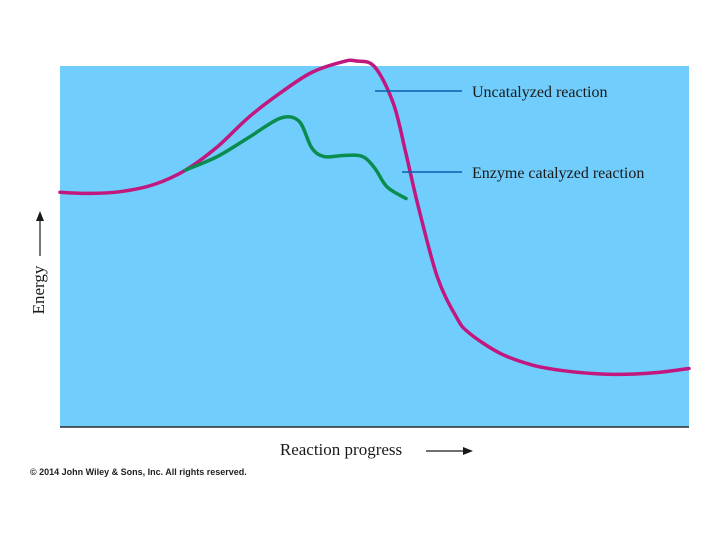 This screenshot has width=720, height=540. What do you see at coordinates (341, 449) in the screenshot?
I see `x-axis-label: Reaction progress` at bounding box center [341, 449].